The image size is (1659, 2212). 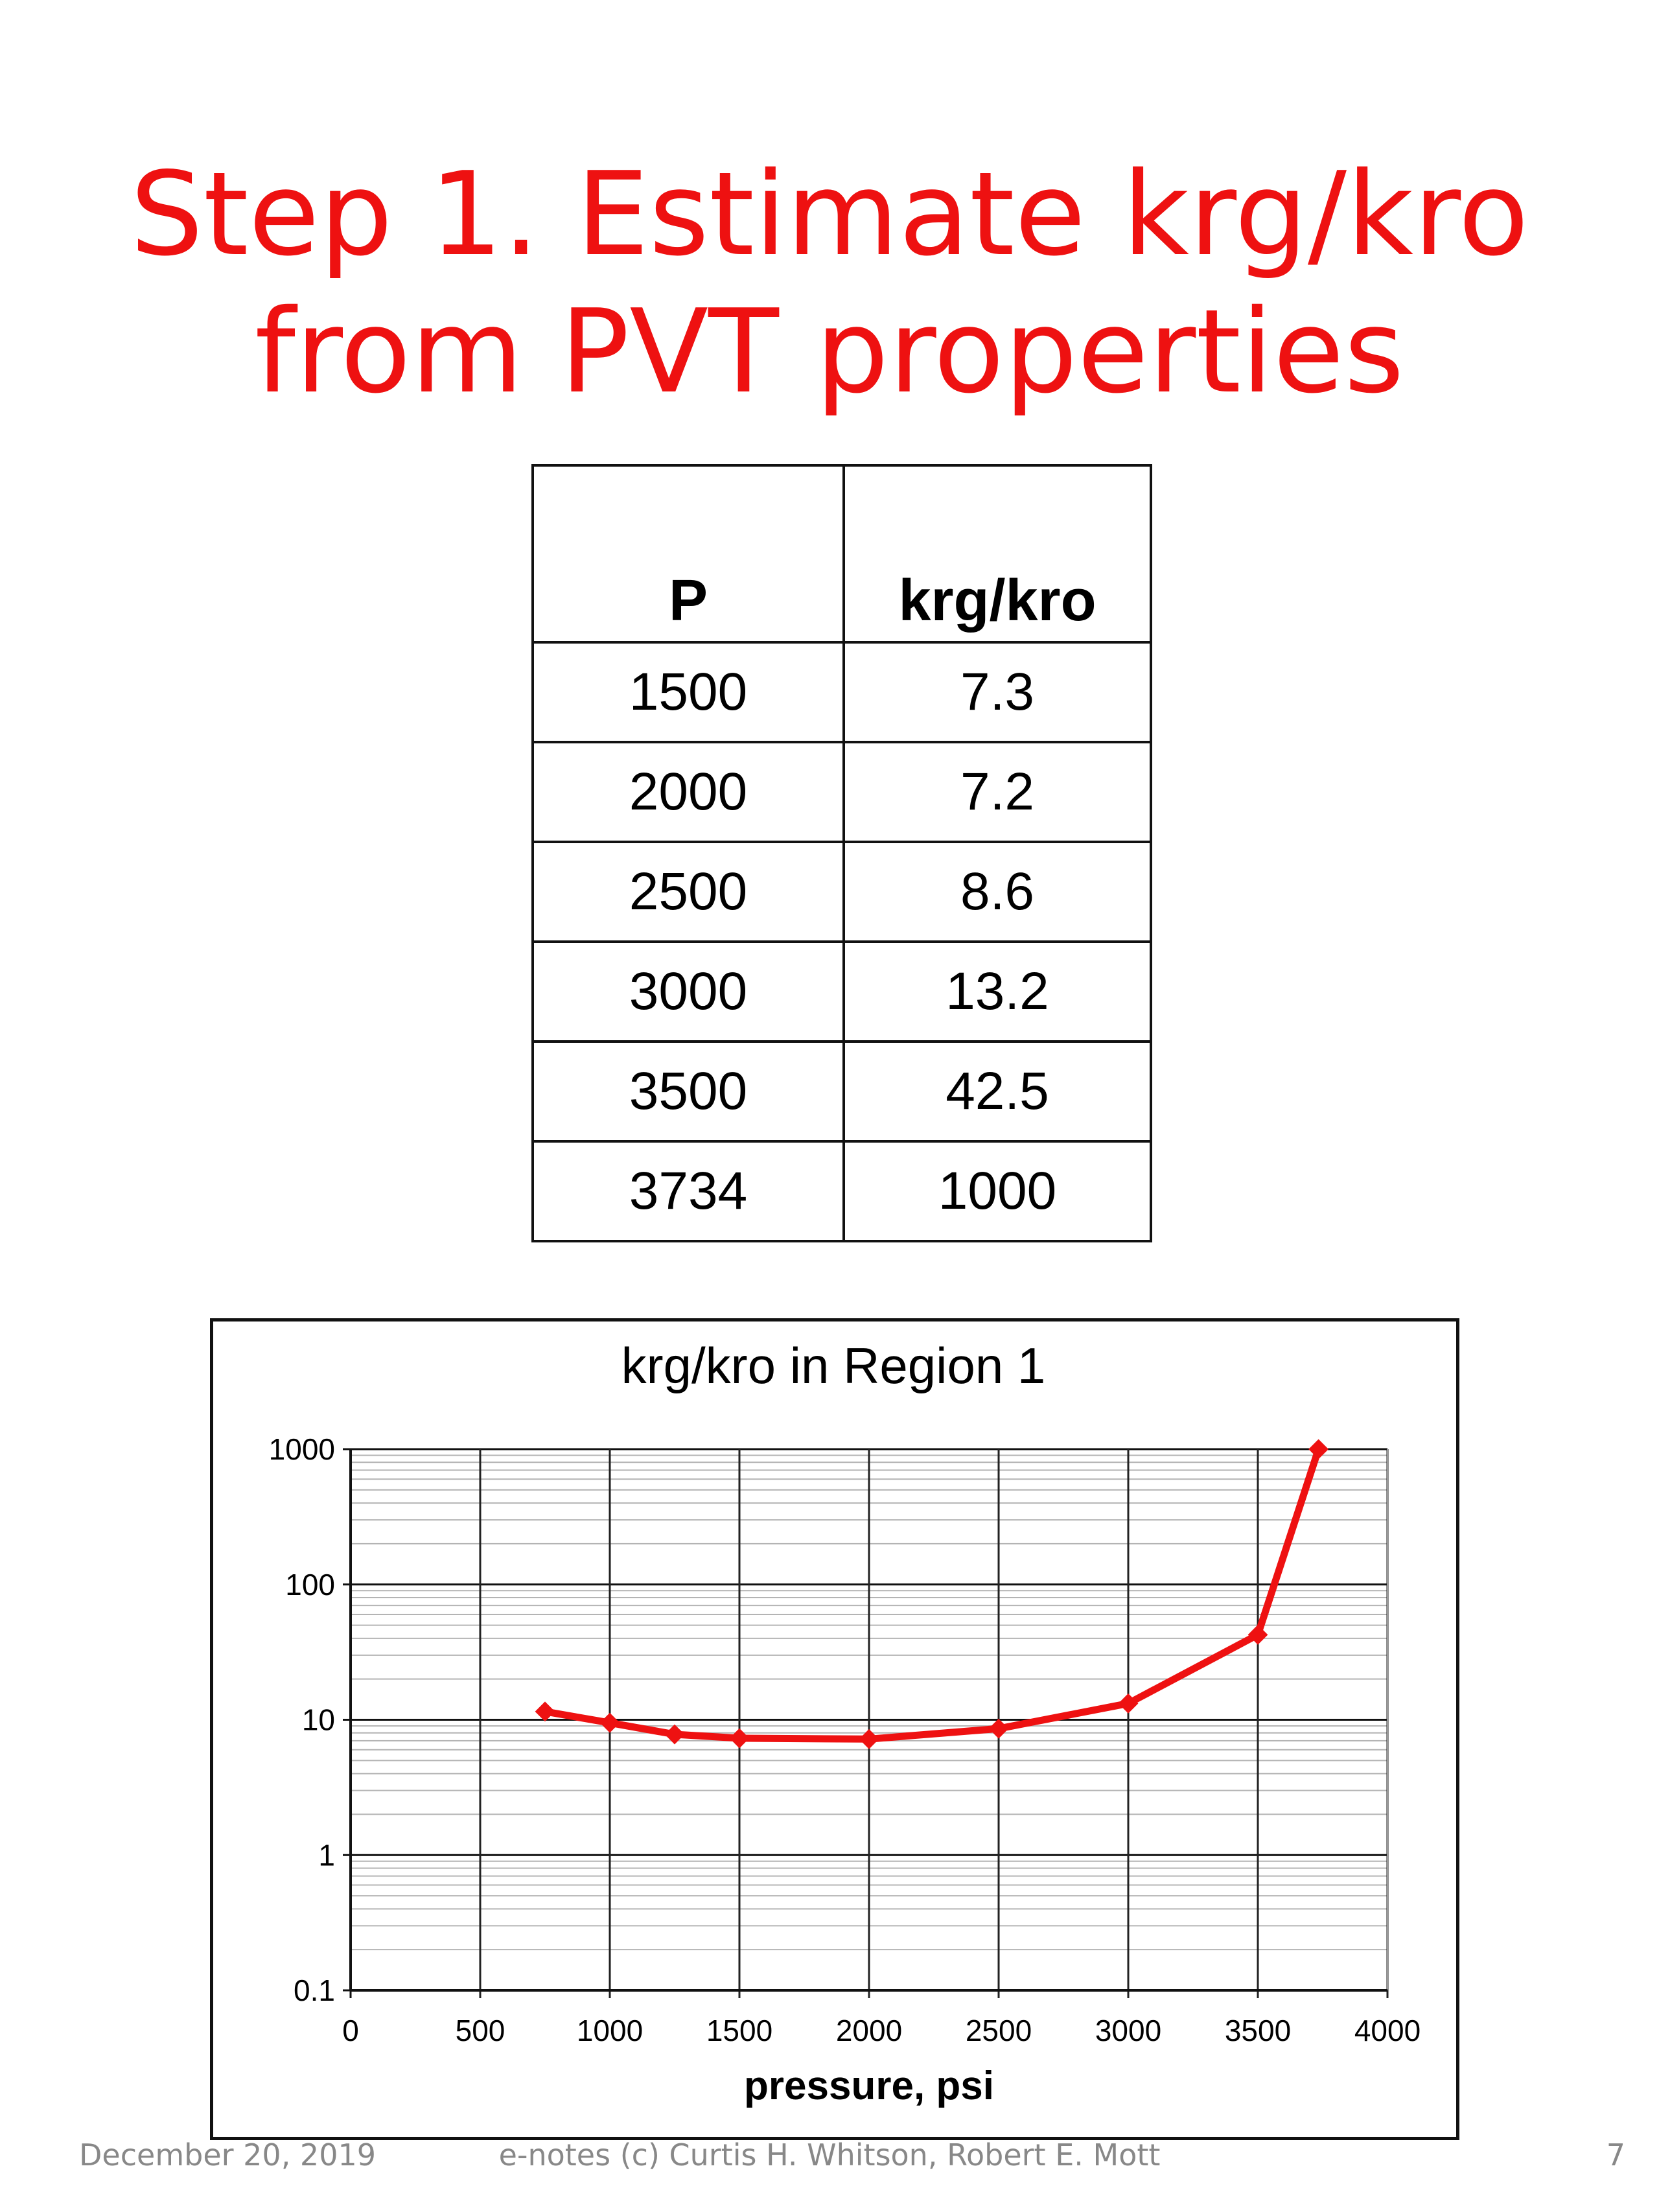 I want to click on x-tick-label: 1000, so click(x=610, y=2030).